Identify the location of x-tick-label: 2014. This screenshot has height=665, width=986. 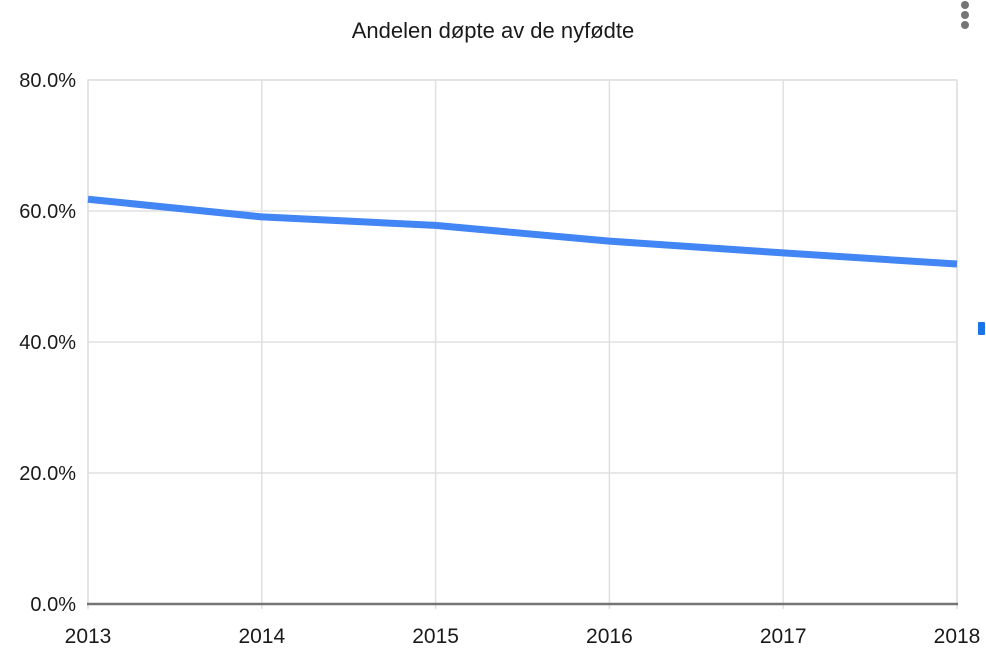
(261, 636).